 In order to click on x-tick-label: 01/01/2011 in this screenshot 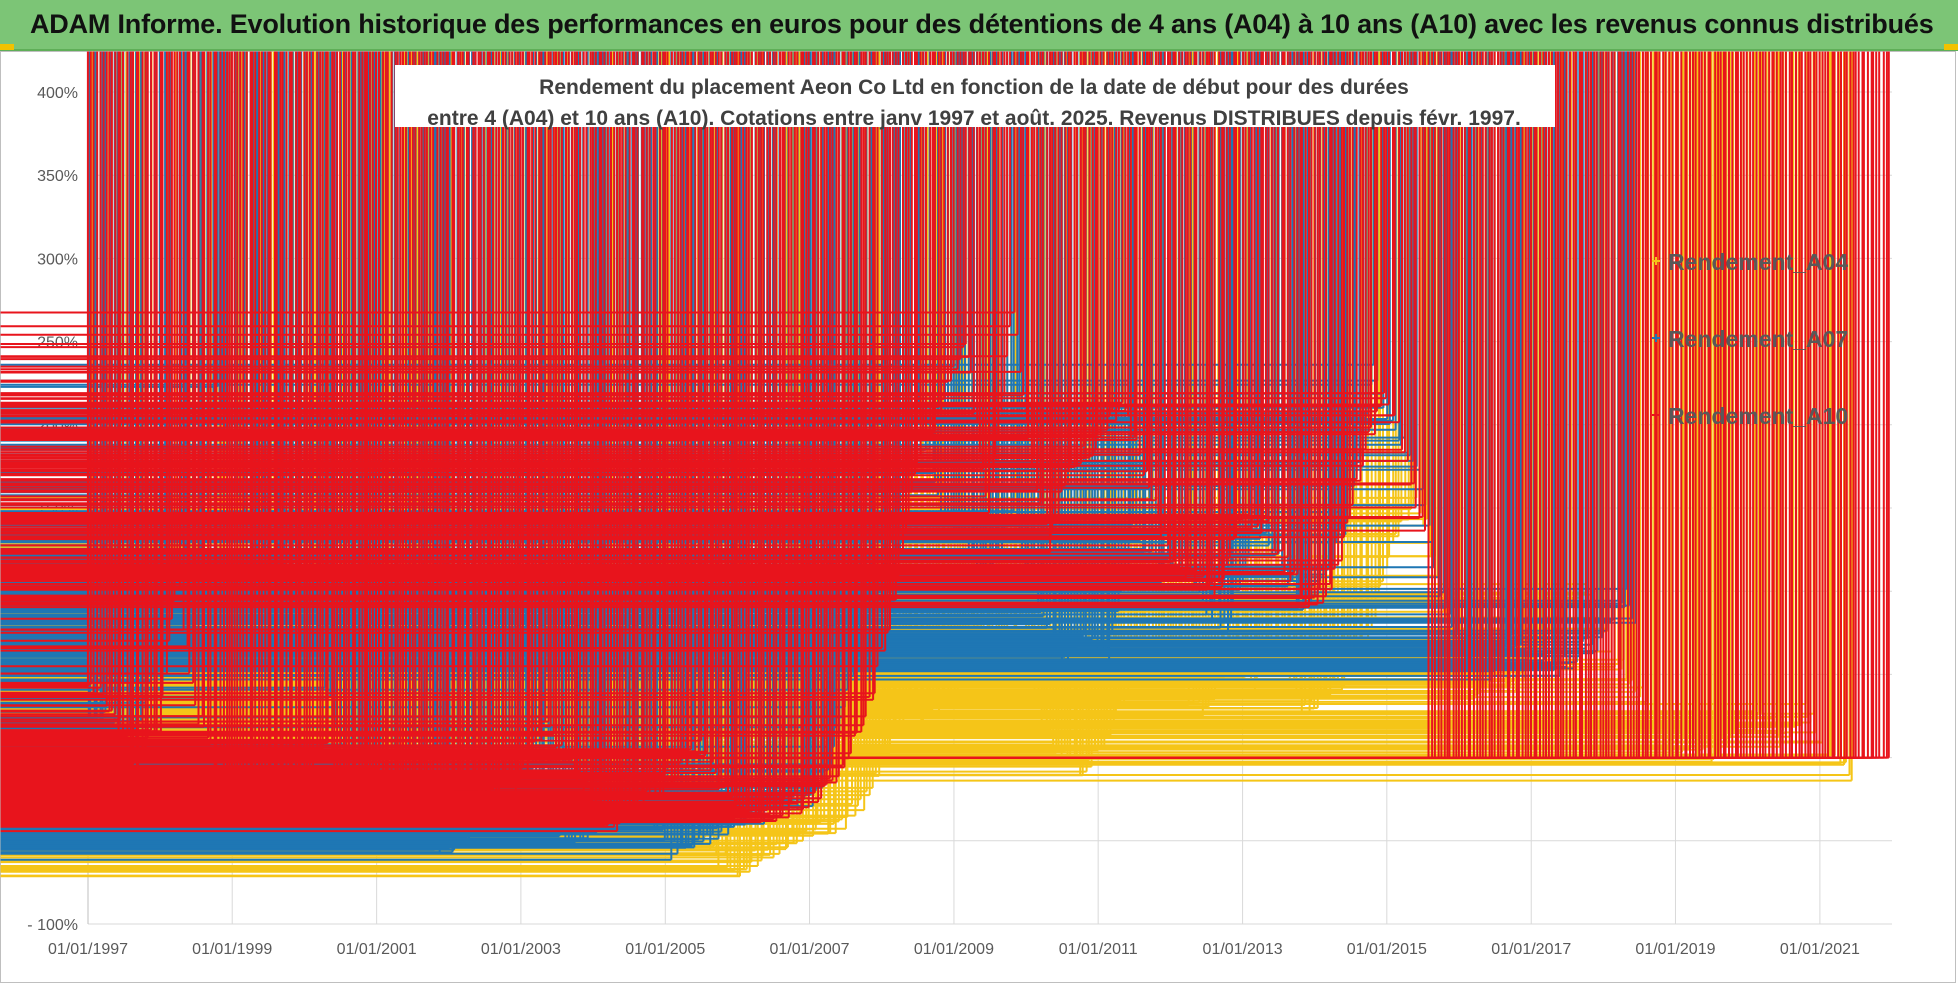, I will do `click(1098, 949)`.